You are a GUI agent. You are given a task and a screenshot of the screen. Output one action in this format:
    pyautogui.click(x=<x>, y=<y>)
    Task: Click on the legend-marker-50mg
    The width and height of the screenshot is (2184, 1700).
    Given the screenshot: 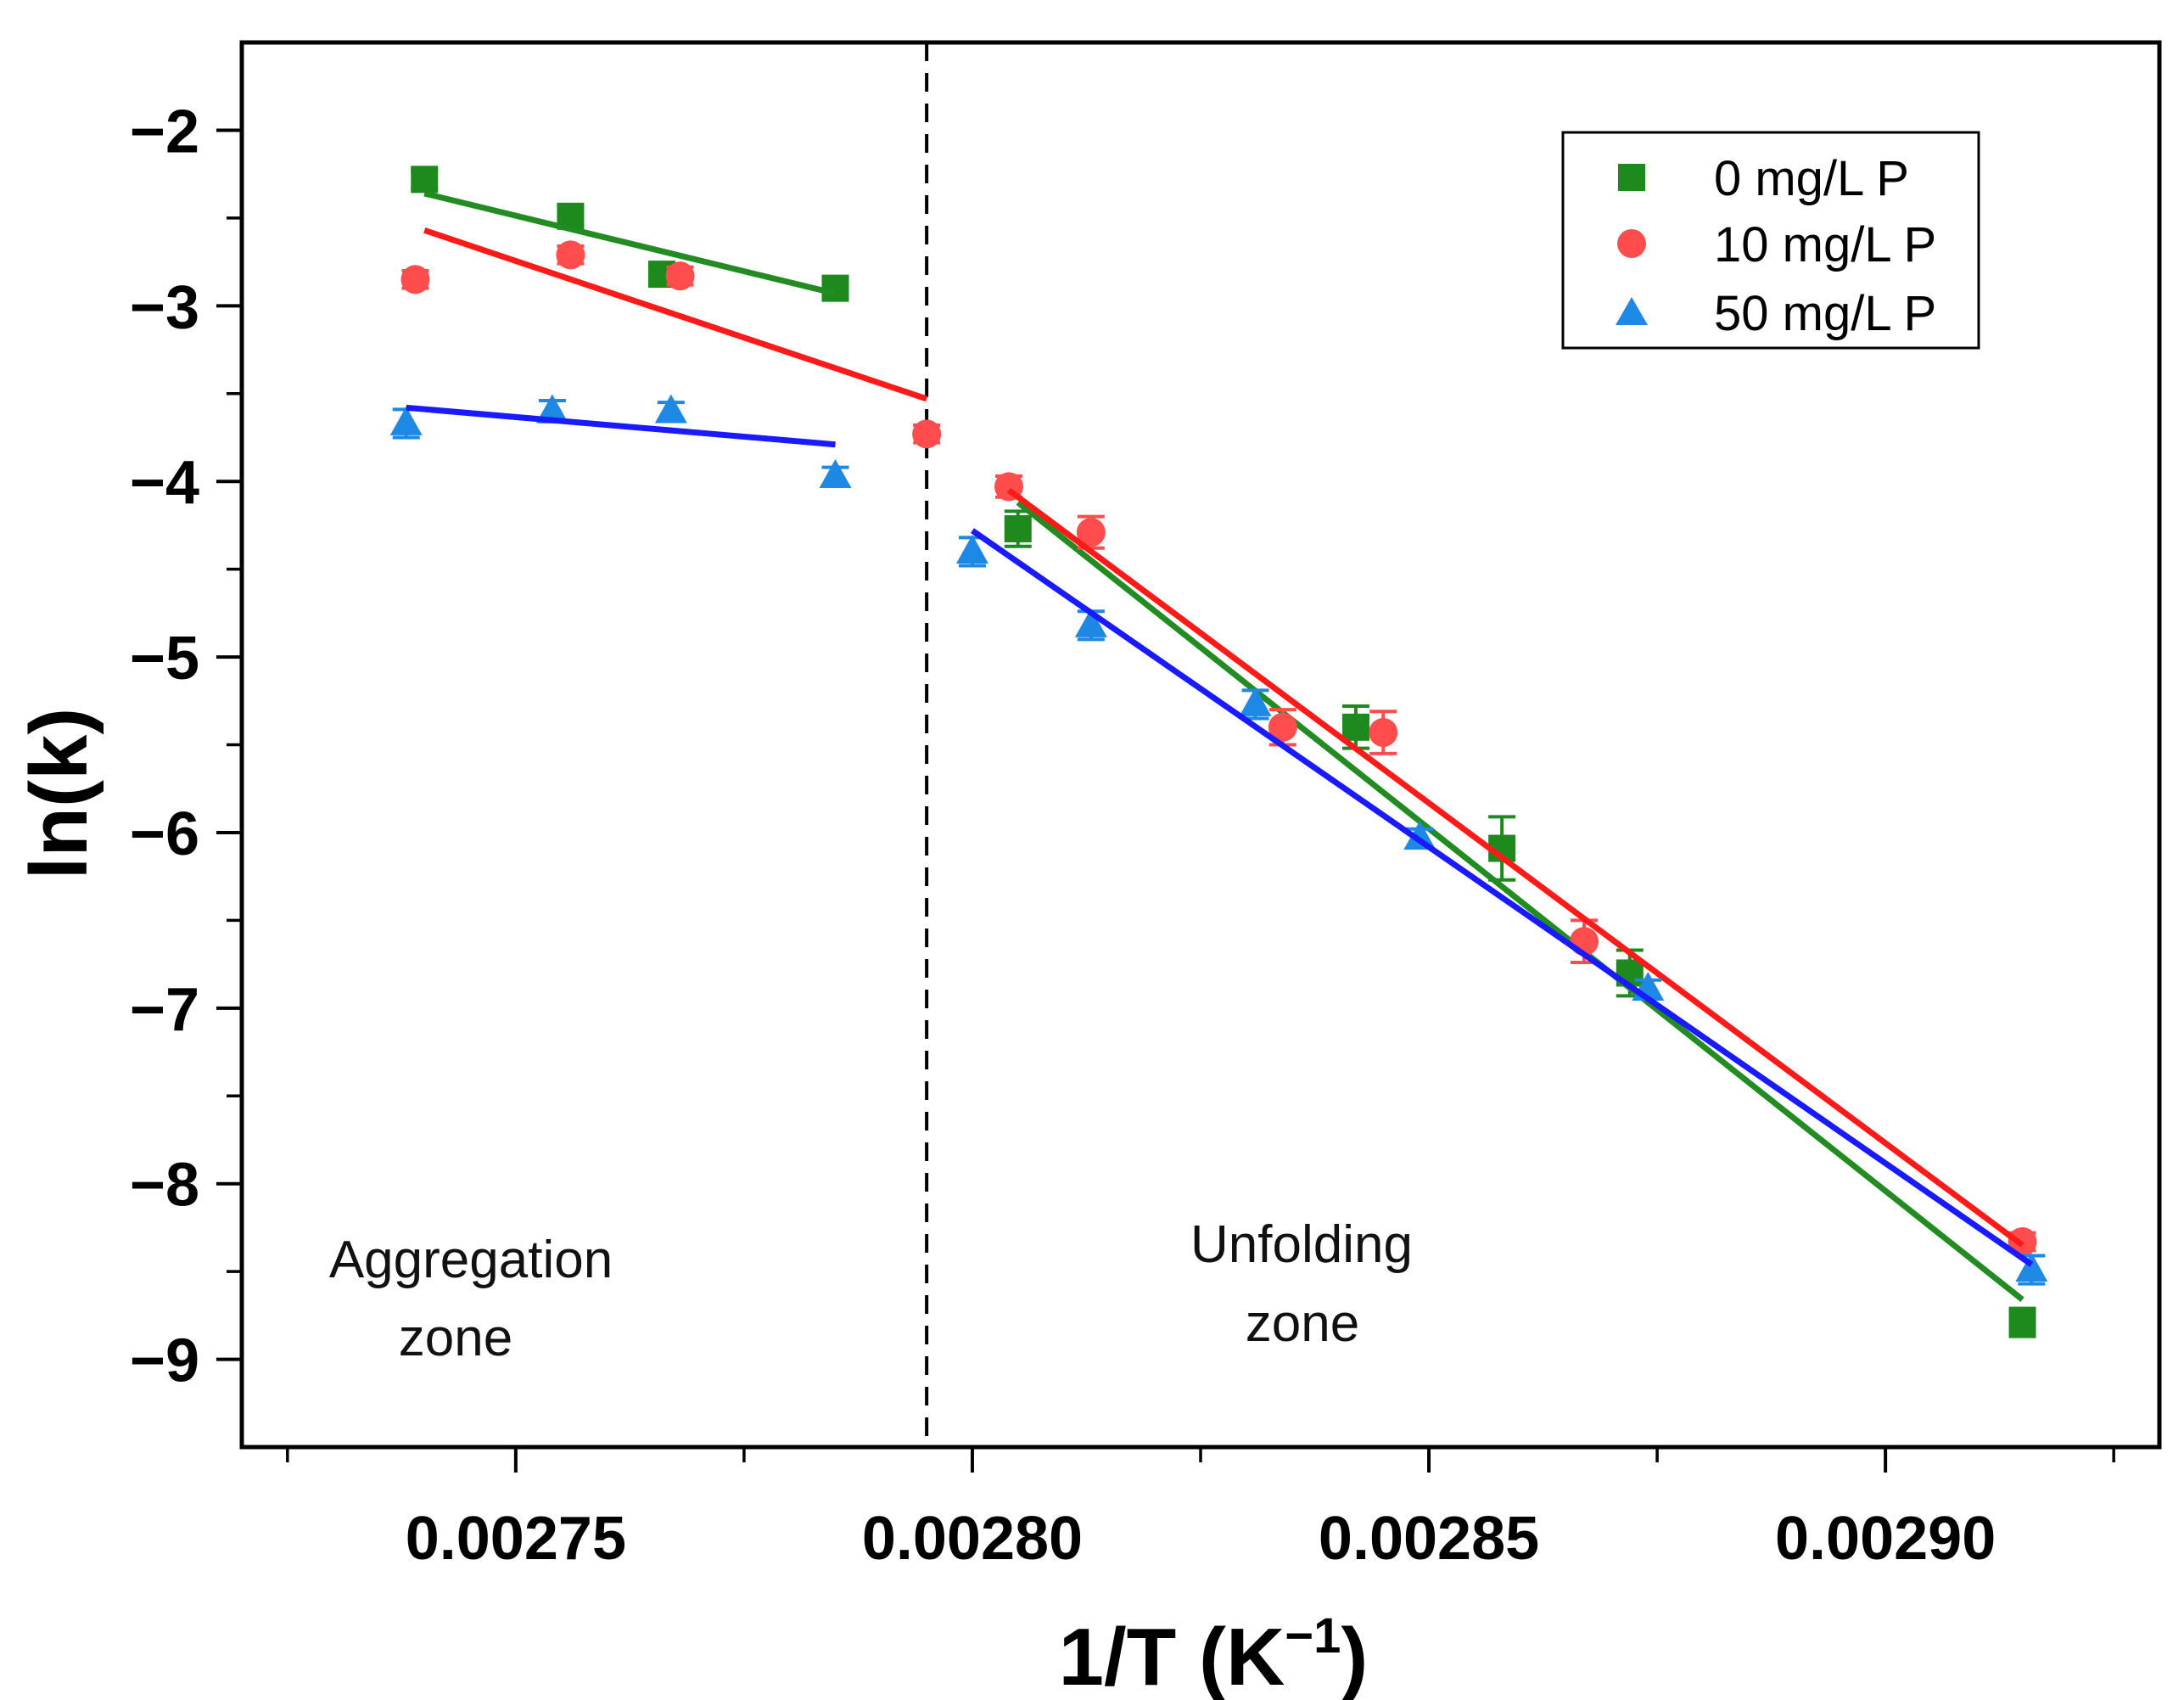 What is the action you would take?
    pyautogui.click(x=1632, y=311)
    